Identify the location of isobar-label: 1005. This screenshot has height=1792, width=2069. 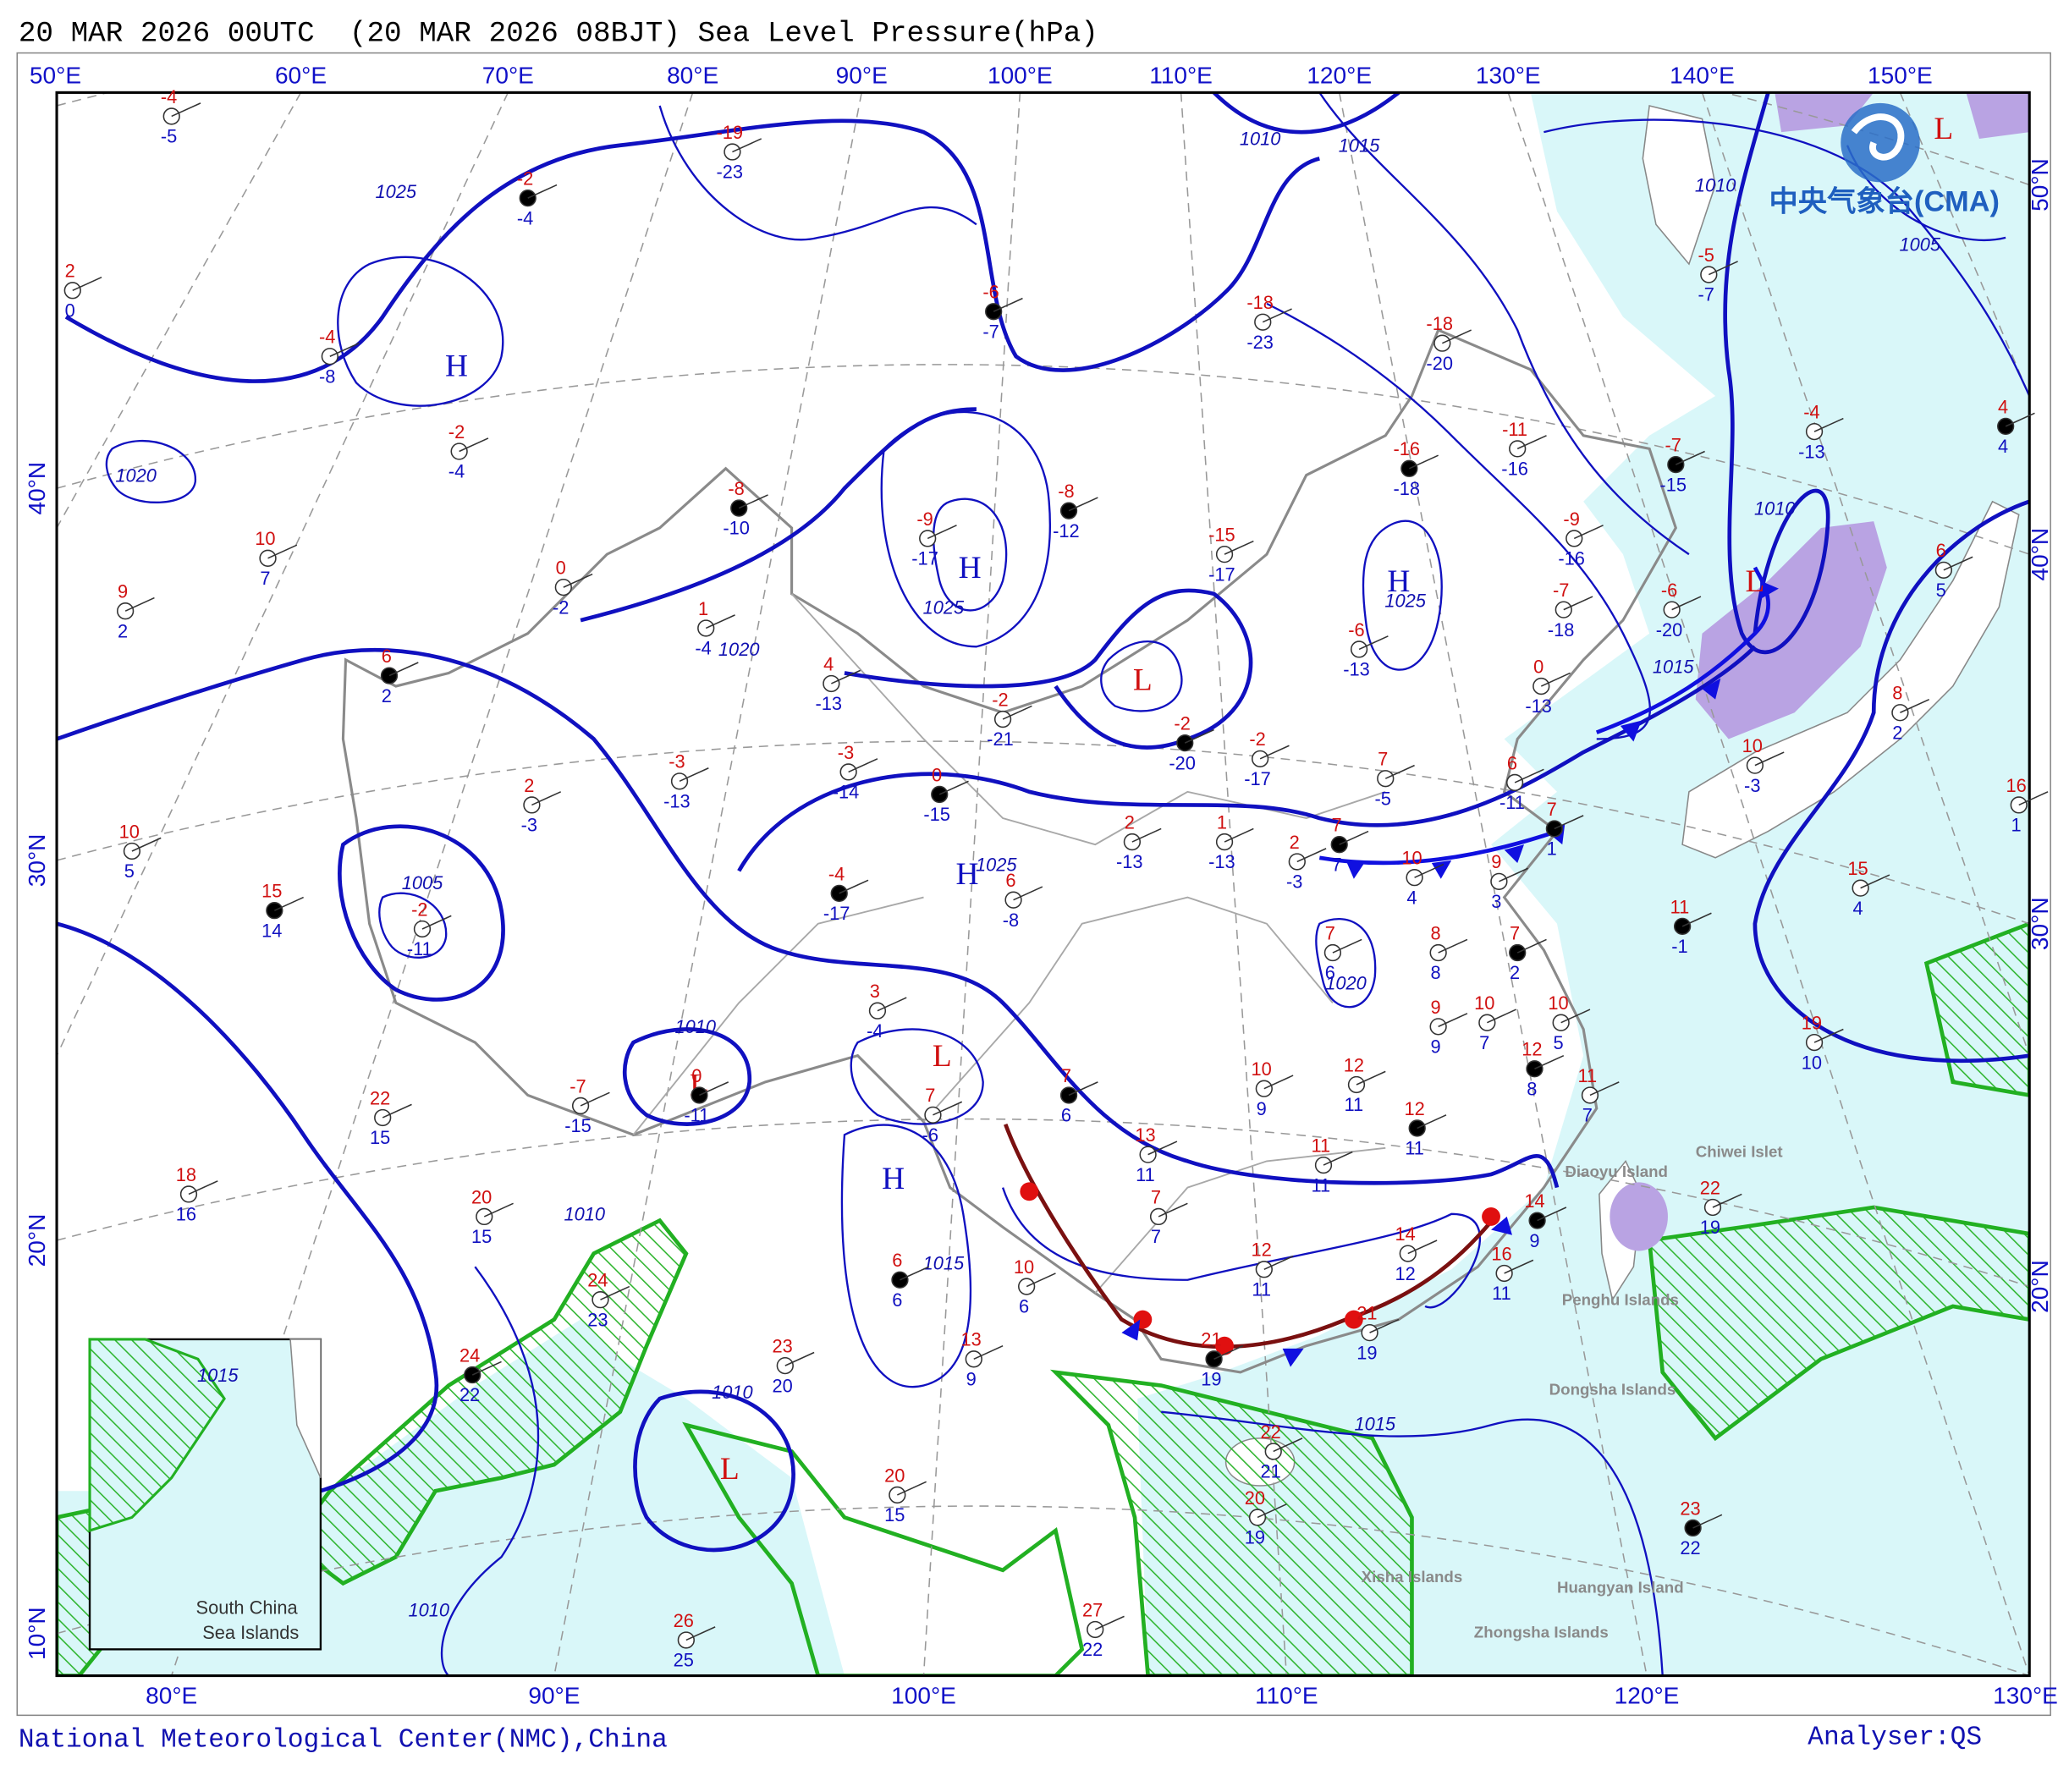
(422, 882).